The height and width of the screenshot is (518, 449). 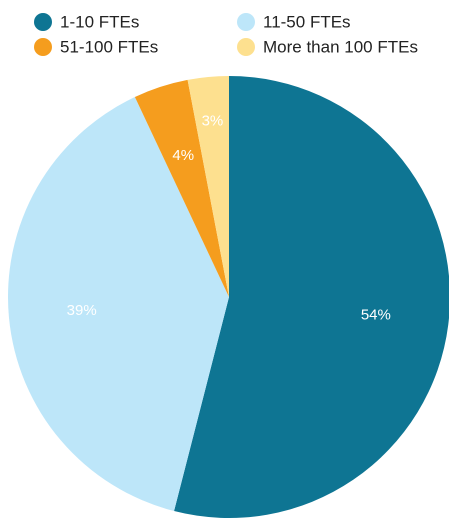 What do you see at coordinates (183, 155) in the screenshot?
I see `slice-label: 4%` at bounding box center [183, 155].